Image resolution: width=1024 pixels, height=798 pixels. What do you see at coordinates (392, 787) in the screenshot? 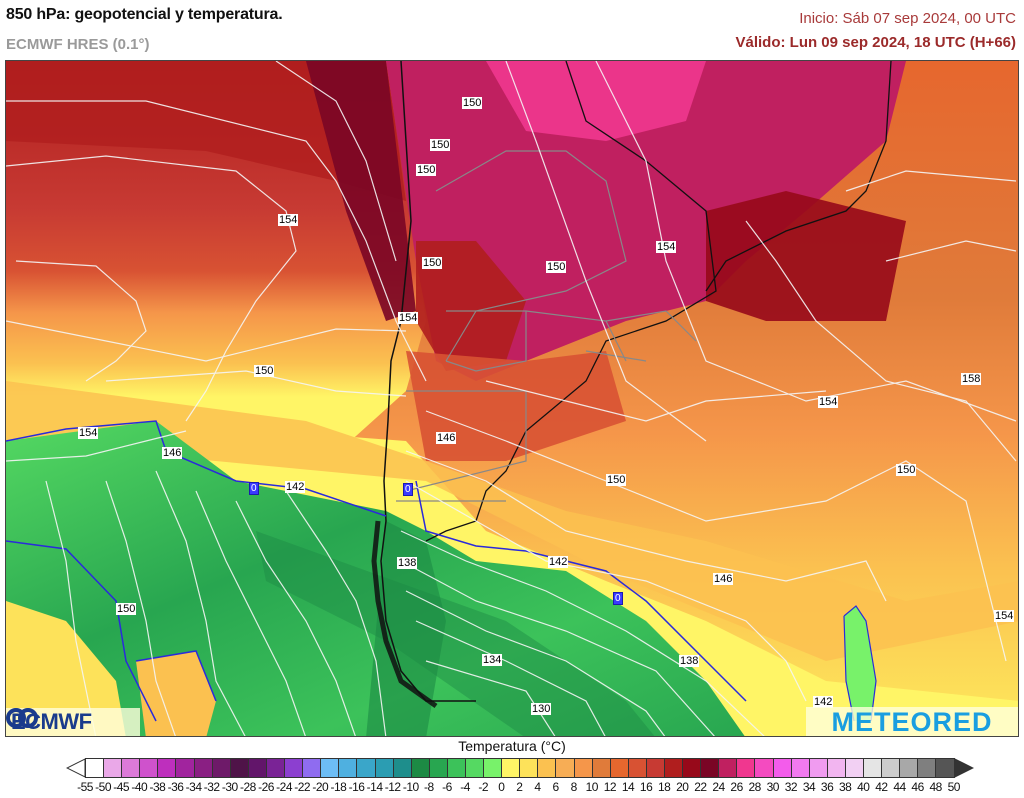
I see `colorbar-tick: -12` at bounding box center [392, 787].